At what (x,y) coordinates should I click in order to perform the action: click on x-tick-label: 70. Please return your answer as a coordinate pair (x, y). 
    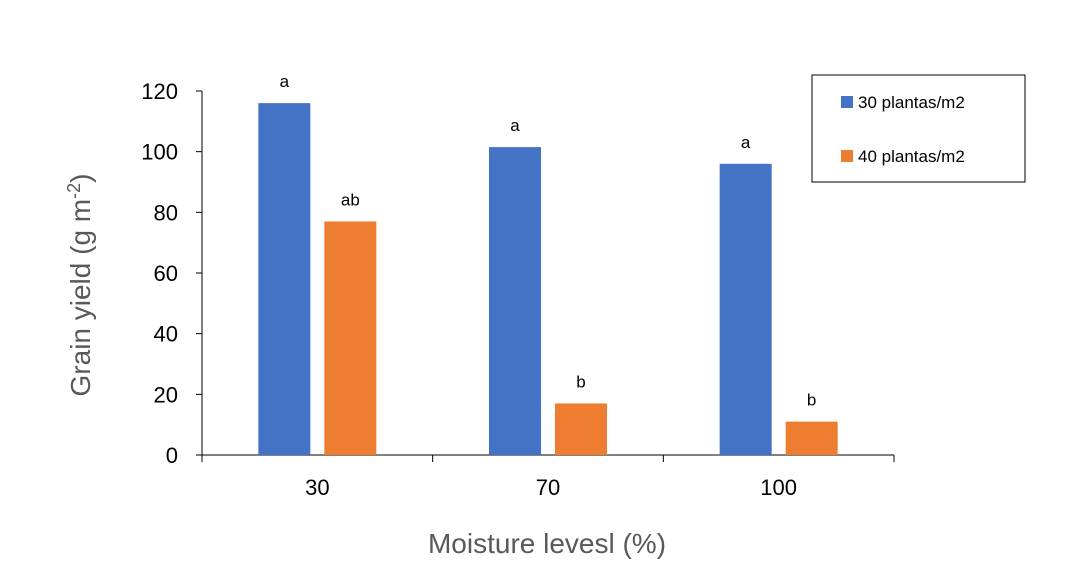
    Looking at the image, I should click on (548, 487).